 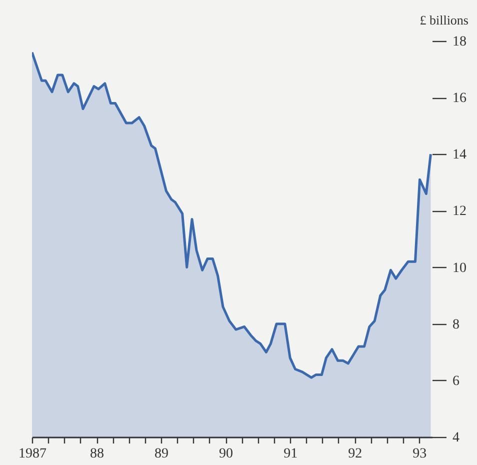 What do you see at coordinates (291, 454) in the screenshot?
I see `x-tick-label: 91` at bounding box center [291, 454].